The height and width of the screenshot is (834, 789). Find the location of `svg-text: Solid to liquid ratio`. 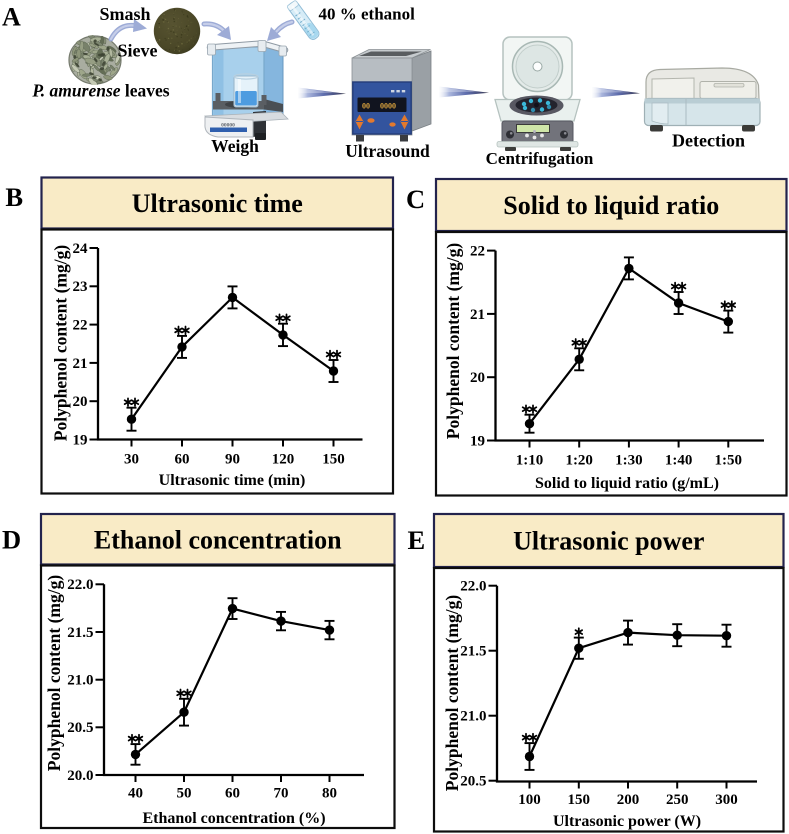

svg-text: Solid to liquid ratio is located at coordinates (611, 205).